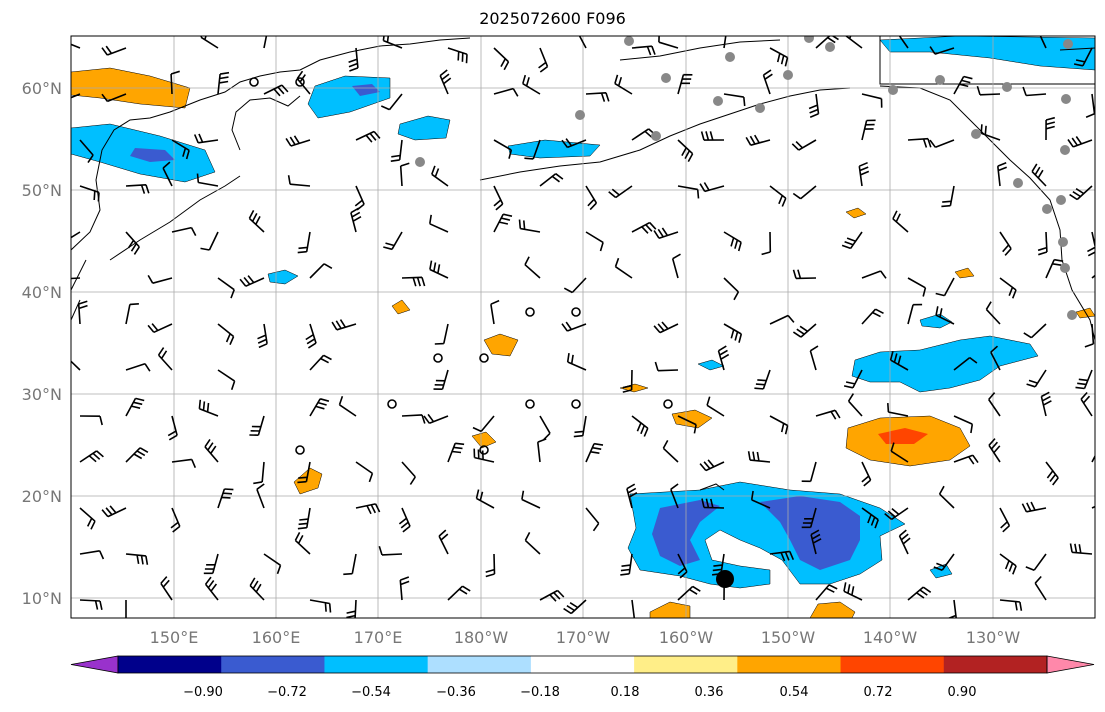 The image size is (1105, 712). What do you see at coordinates (686, 637) in the screenshot?
I see `lon-label: 160°W` at bounding box center [686, 637].